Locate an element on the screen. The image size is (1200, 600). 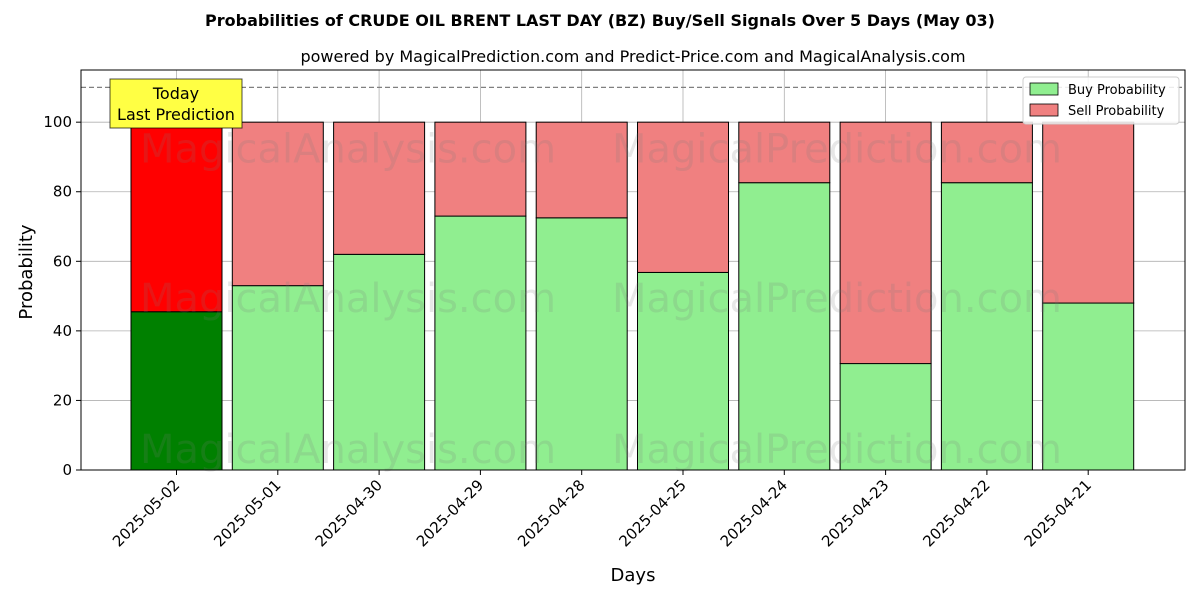
x-tick-label: 2025-04-22 is located at coordinates (956, 513).